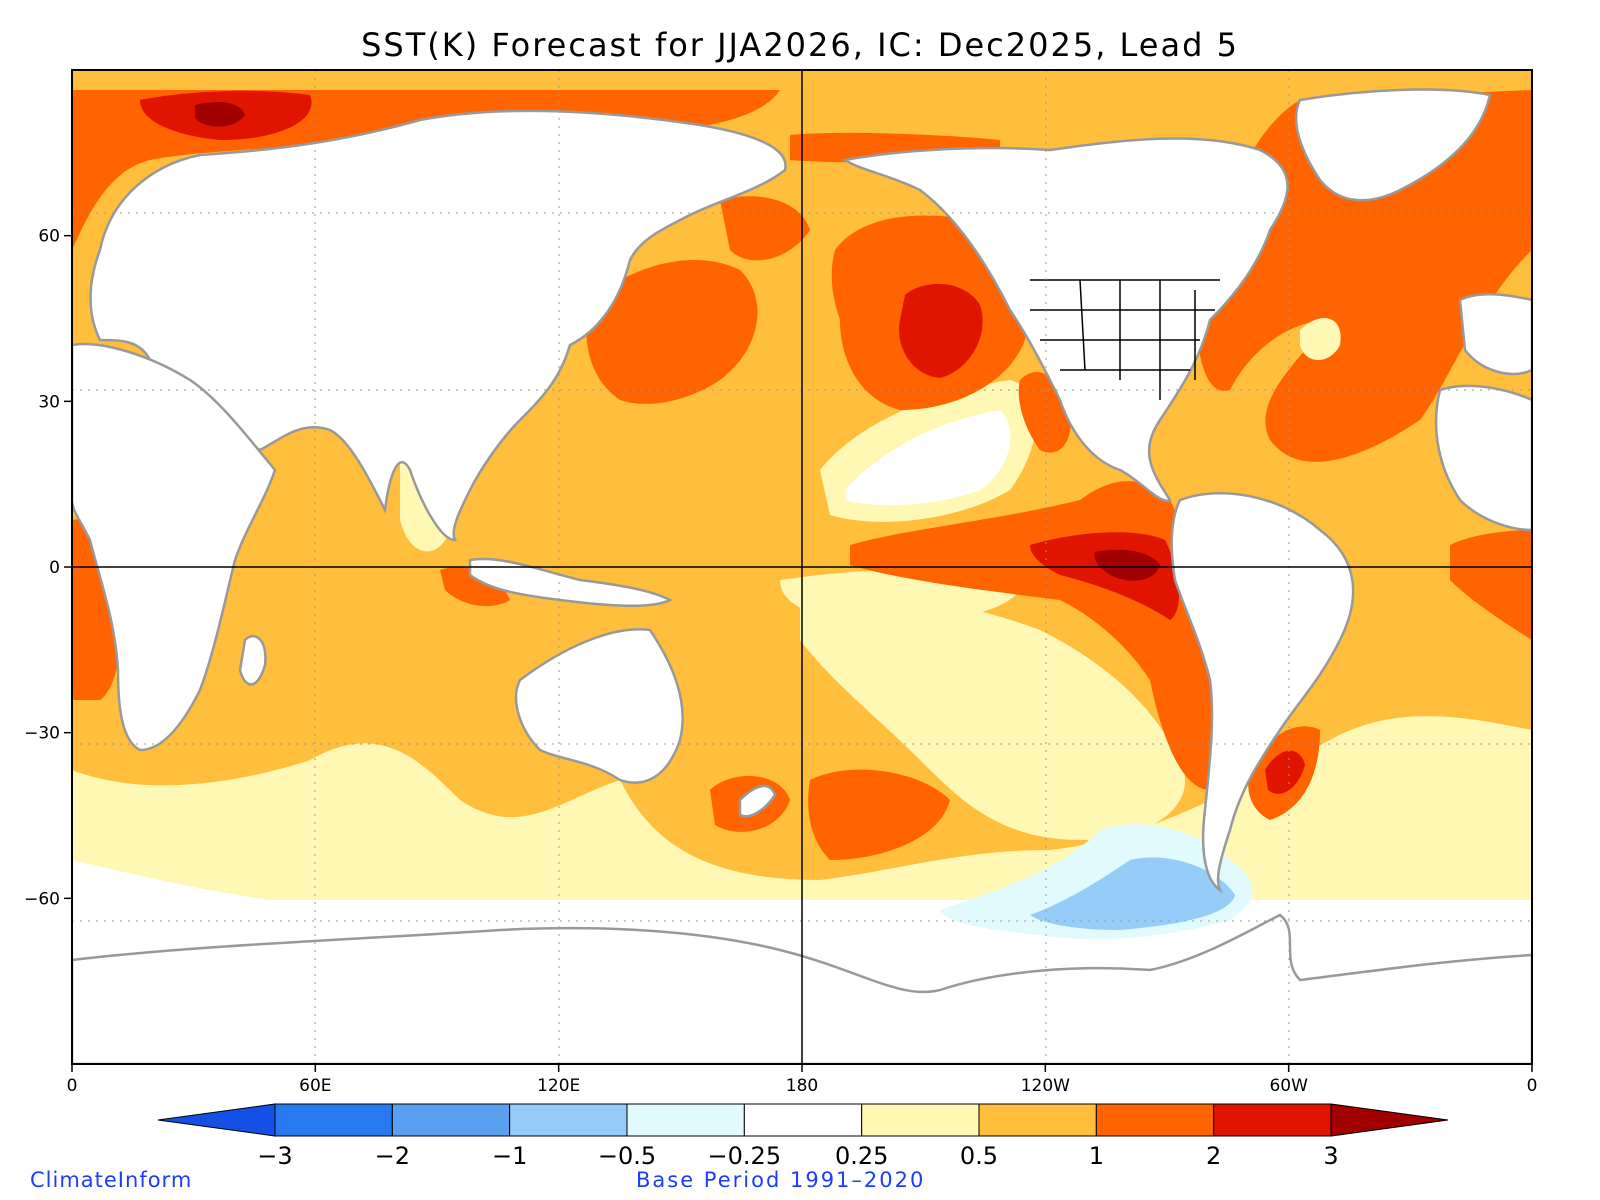 The image size is (1600, 1200). Describe the element at coordinates (42, 734) in the screenshot. I see `y-tick-label: −30` at that location.